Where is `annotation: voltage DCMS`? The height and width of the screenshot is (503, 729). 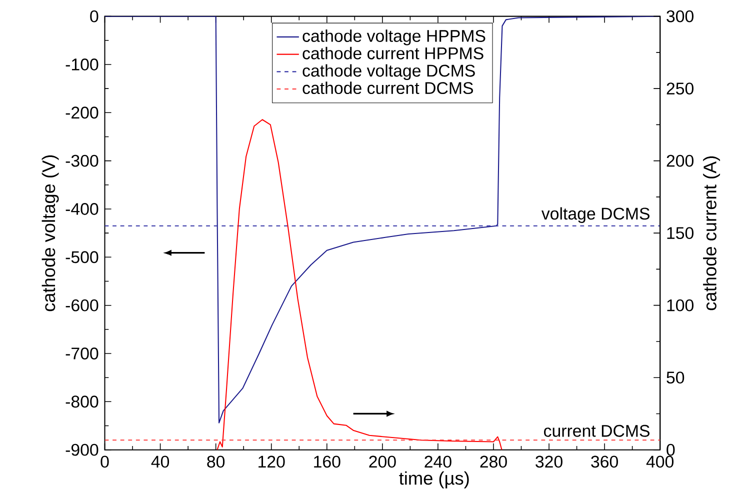 annotation: voltage DCMS is located at coordinates (595, 215).